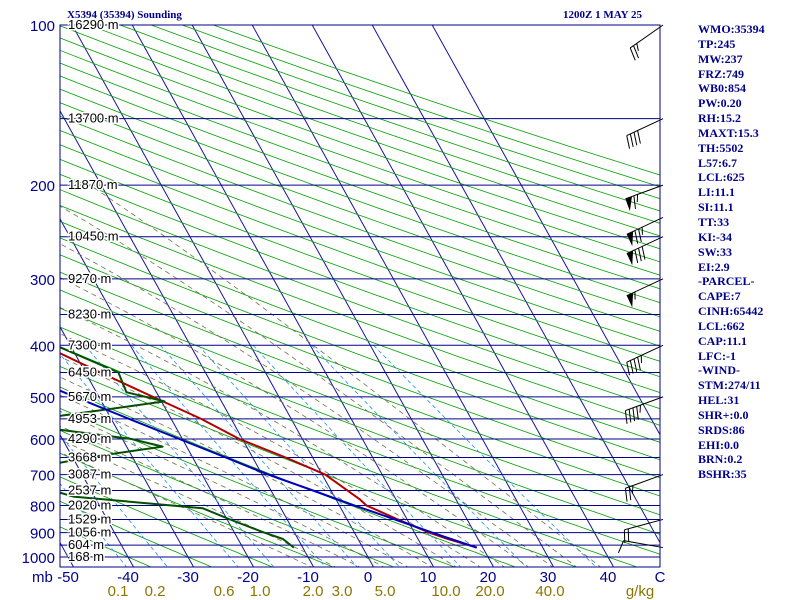 The width and height of the screenshot is (800, 600). What do you see at coordinates (42, 346) in the screenshot?
I see `pressure-label: 400` at bounding box center [42, 346].